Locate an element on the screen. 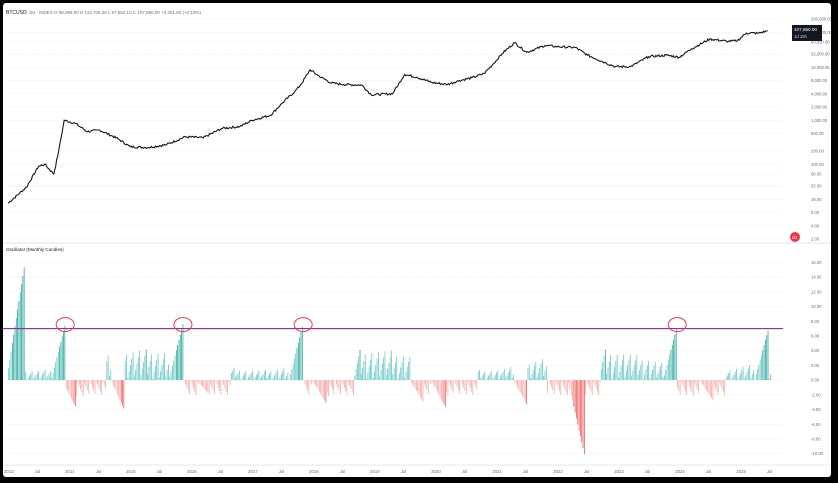 This screenshot has height=483, width=838. peak-circle-annotation is located at coordinates (183, 325).